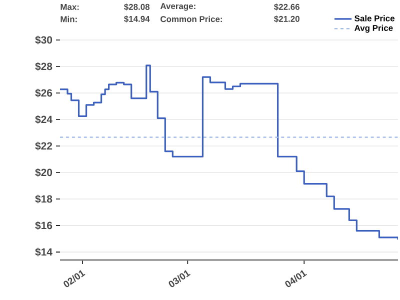 This screenshot has width=400, height=300. I want to click on text: $28.08, so click(137, 7).